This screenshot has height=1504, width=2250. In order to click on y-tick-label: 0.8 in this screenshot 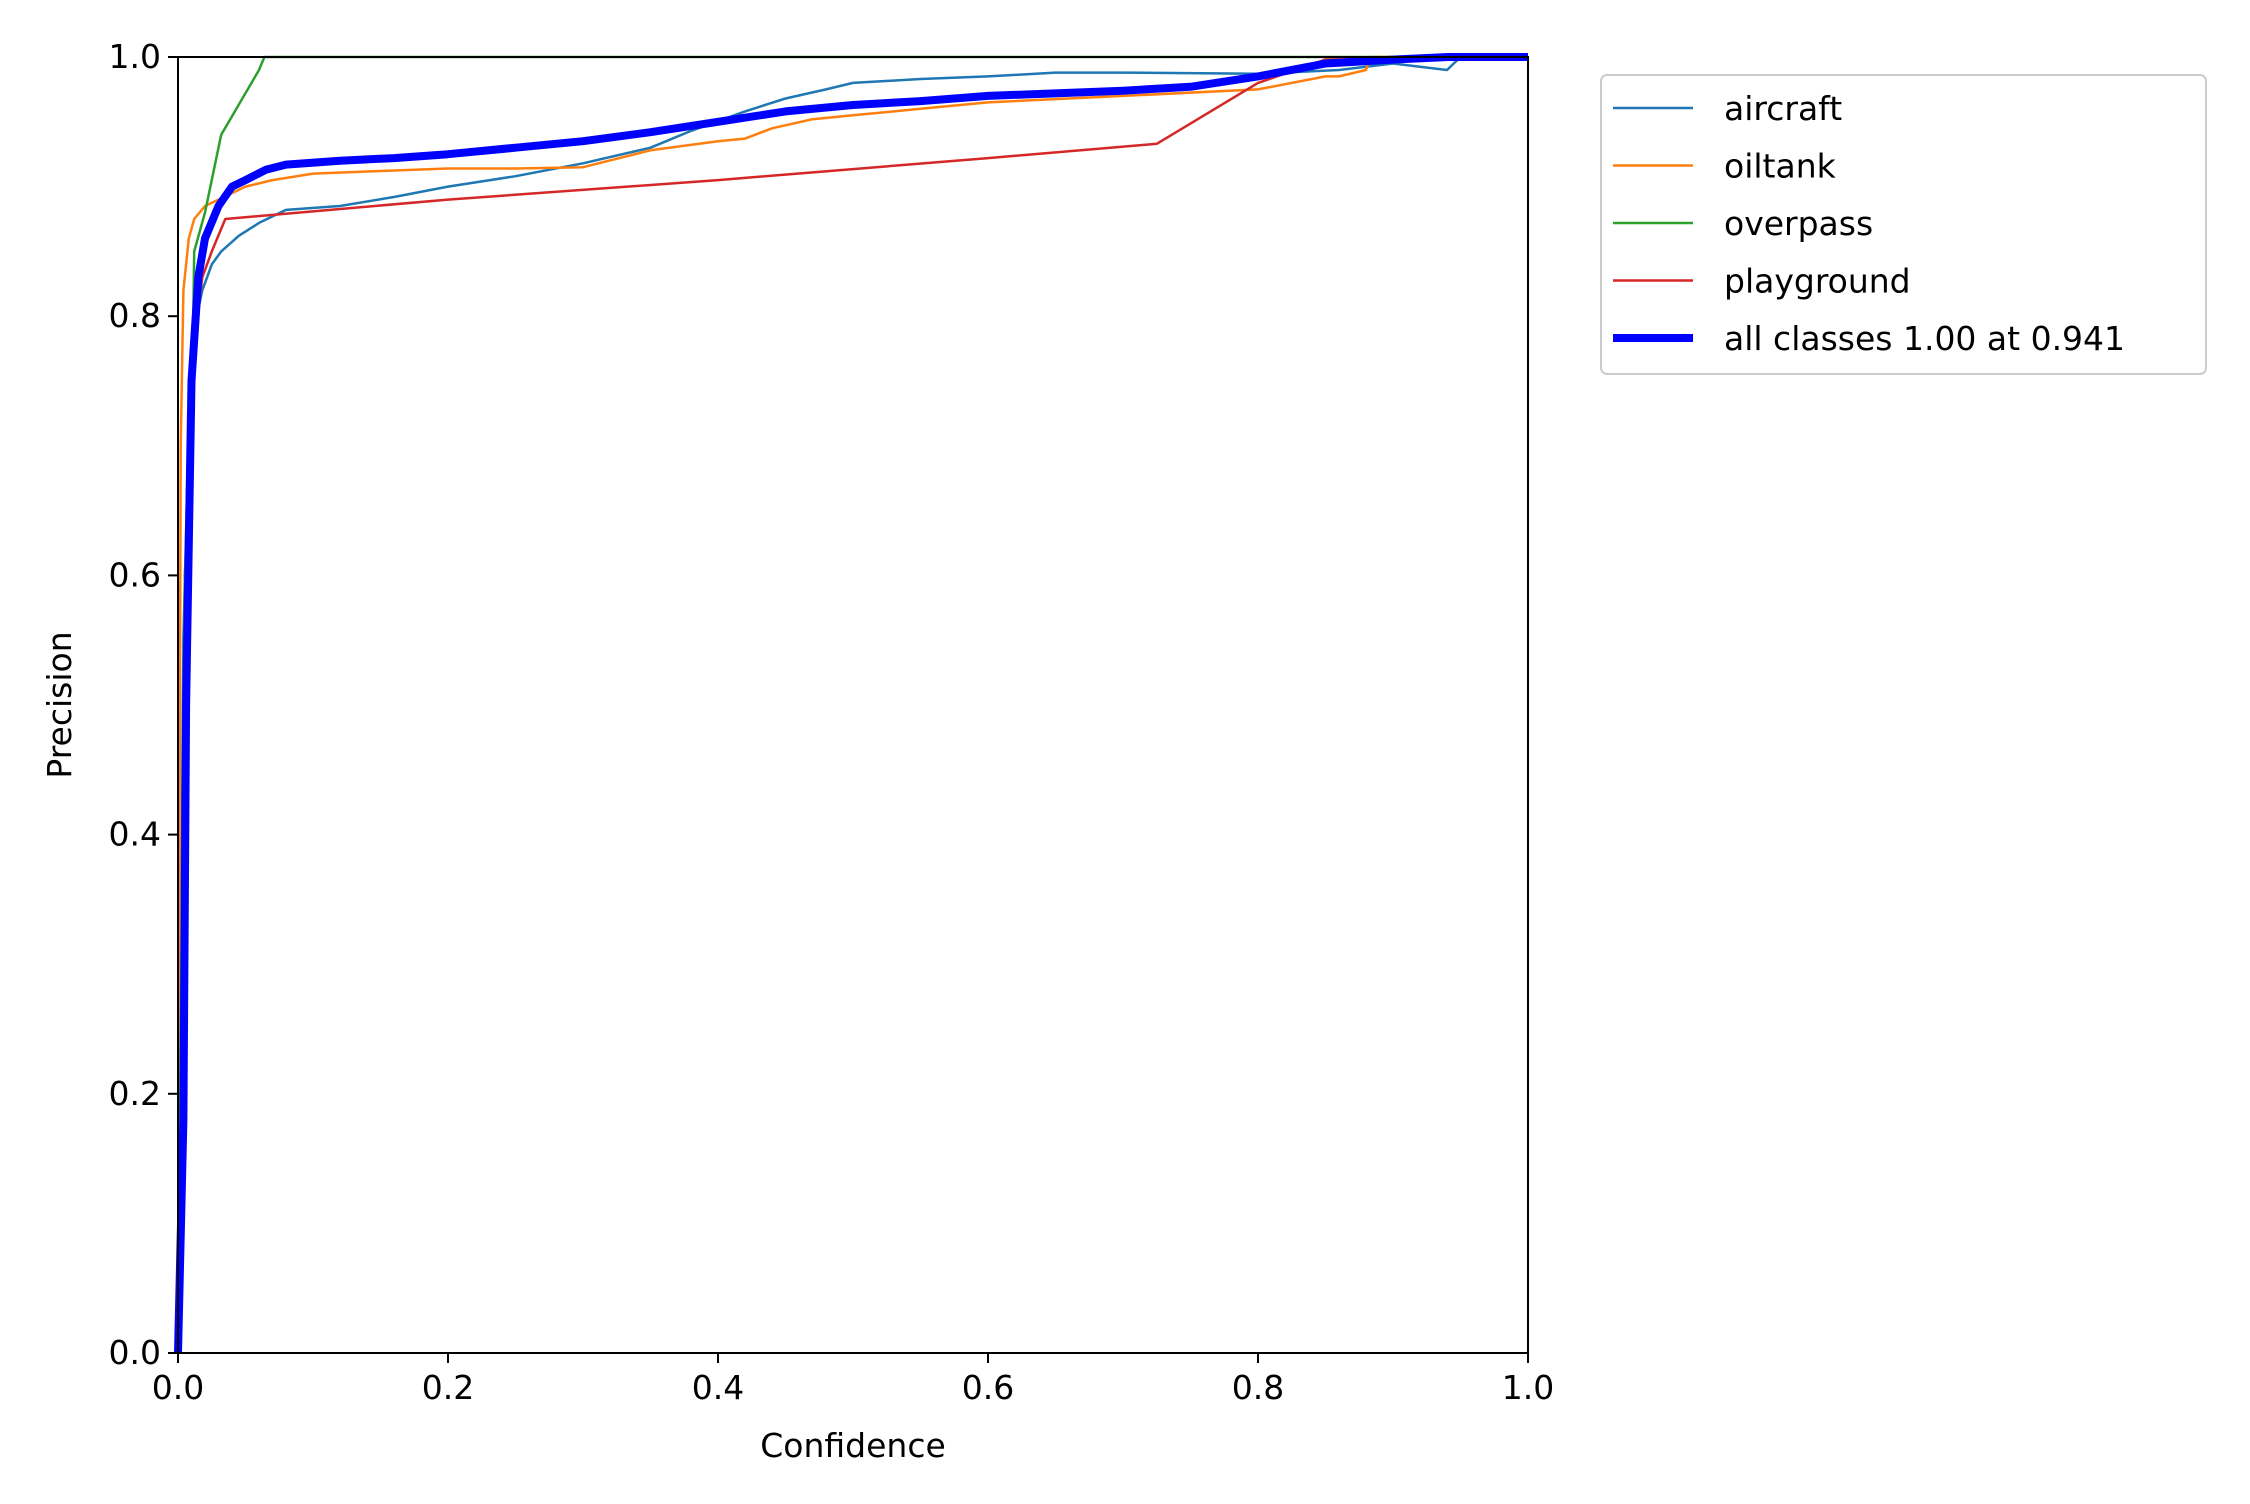, I will do `click(135, 315)`.